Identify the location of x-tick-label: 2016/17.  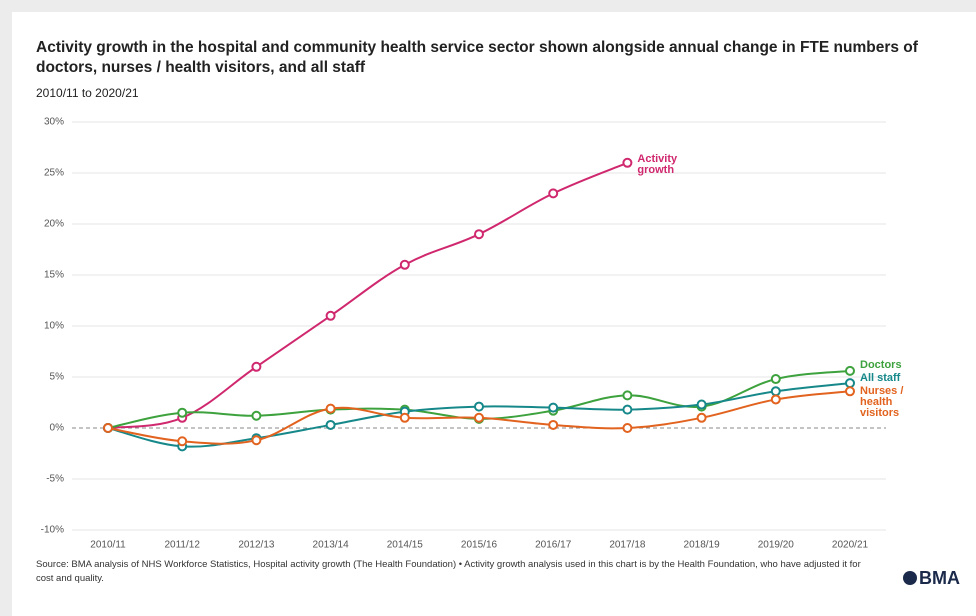
(553, 545).